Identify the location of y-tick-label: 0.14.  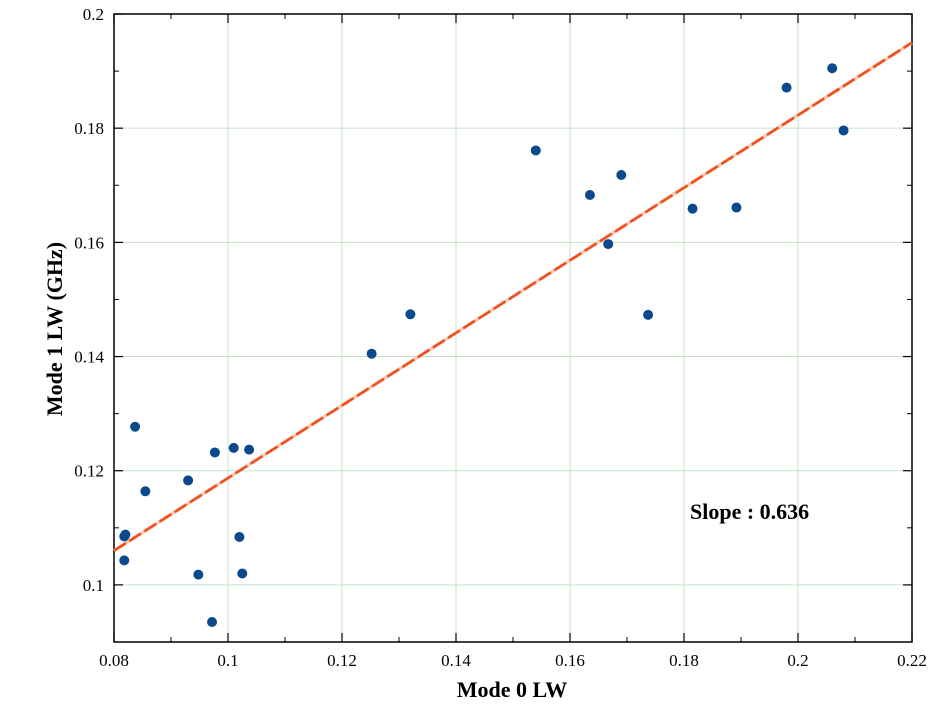
(89, 357).